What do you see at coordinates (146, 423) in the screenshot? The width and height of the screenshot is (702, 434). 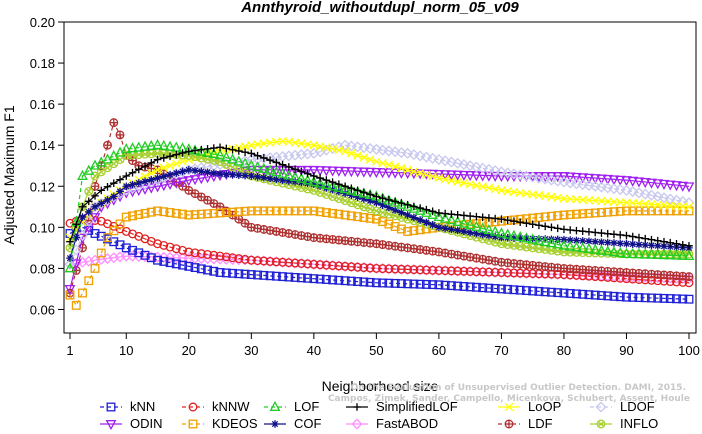 I see `legend-label: ODIN` at bounding box center [146, 423].